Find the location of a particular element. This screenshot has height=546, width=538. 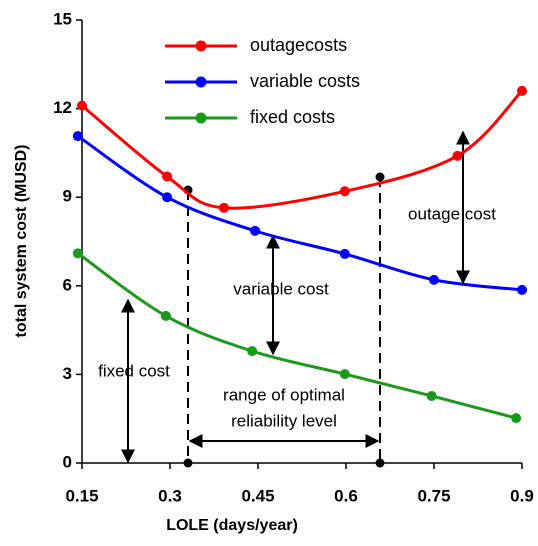

annotation: variable cost is located at coordinates (281, 288).